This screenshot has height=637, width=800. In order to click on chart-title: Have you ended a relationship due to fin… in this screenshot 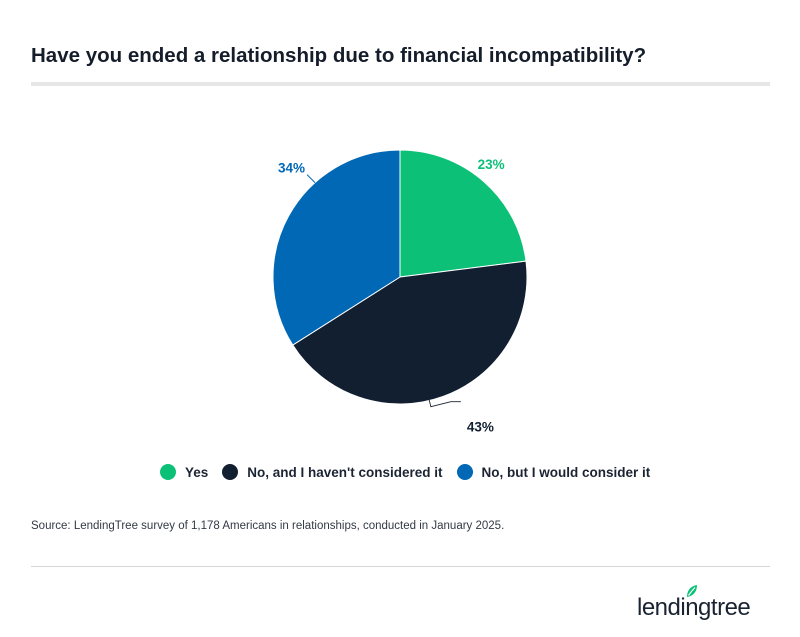, I will do `click(339, 55)`.